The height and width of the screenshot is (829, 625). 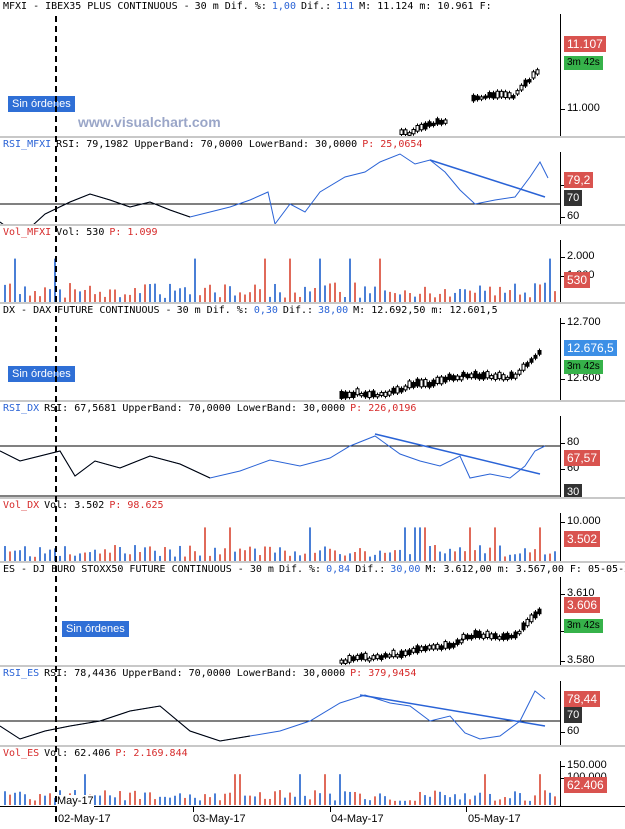 I want to click on price-scale: 150.000100.00062.406, so click(x=592, y=783).